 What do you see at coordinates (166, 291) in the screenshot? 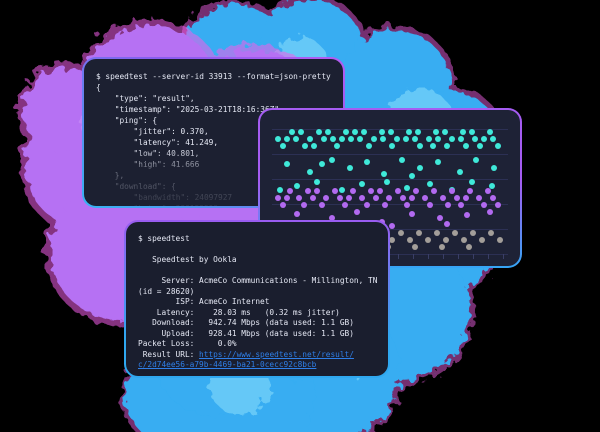
I see `server-id-line: (id = 28620)` at bounding box center [166, 291].